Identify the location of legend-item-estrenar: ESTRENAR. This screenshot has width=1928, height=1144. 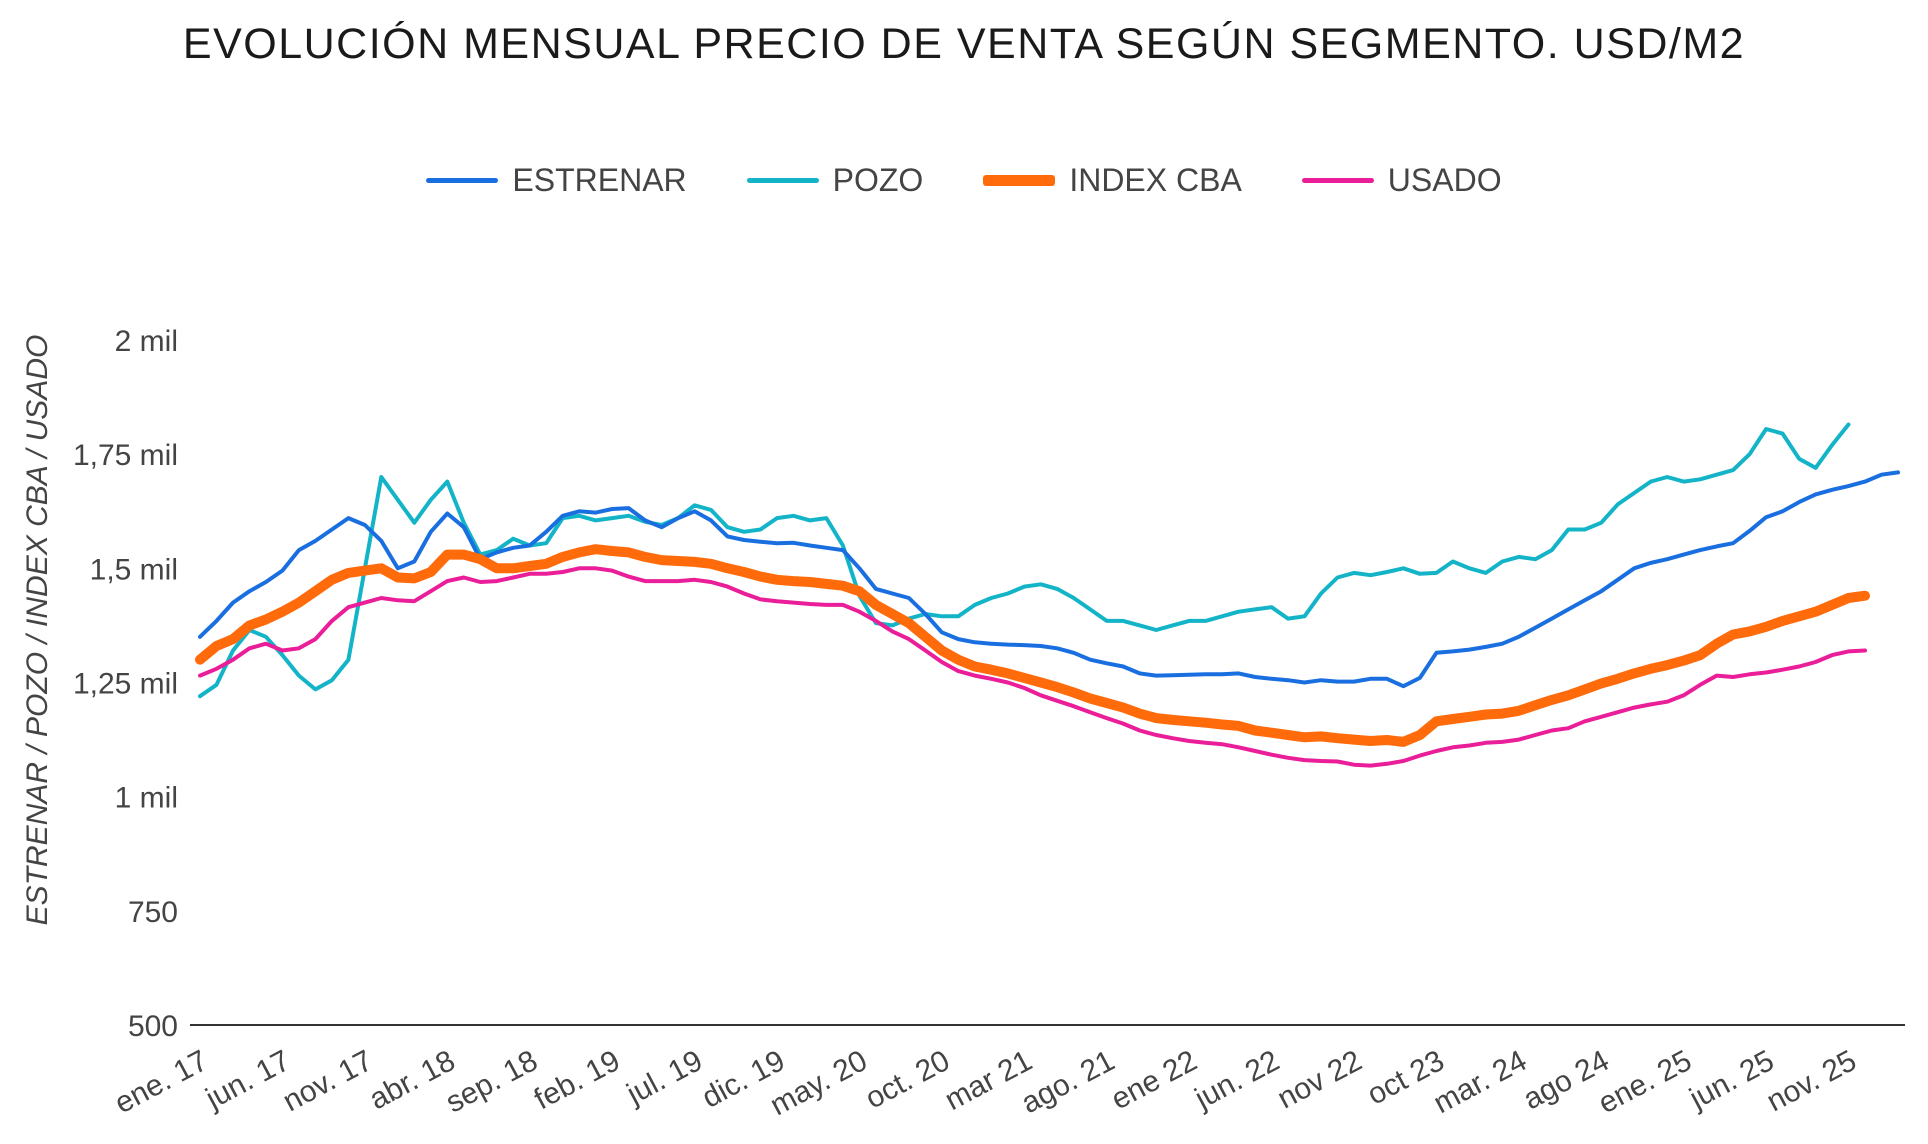
(556, 180).